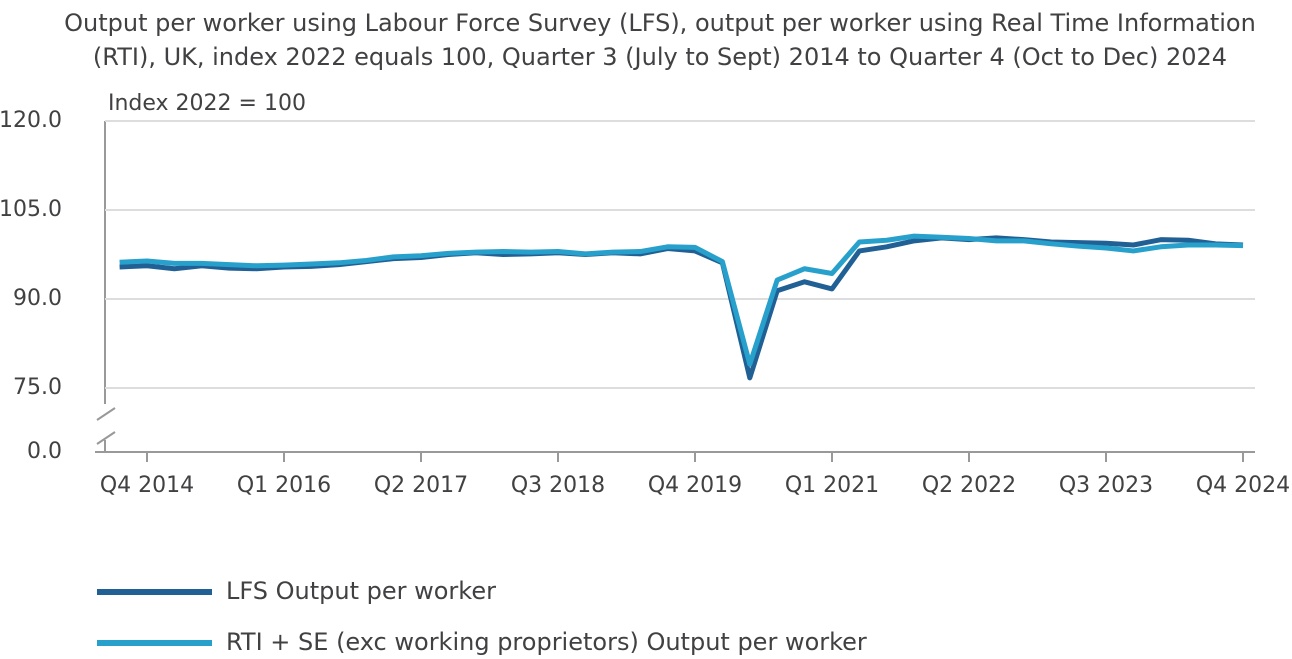 This screenshot has width=1292, height=659. I want to click on x-tick-label: Q1 2021, so click(832, 485).